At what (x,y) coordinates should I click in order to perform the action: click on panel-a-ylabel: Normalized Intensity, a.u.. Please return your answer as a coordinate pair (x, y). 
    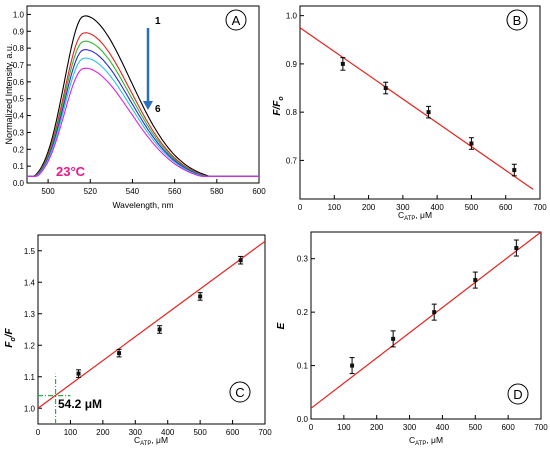
    Looking at the image, I should click on (9, 94).